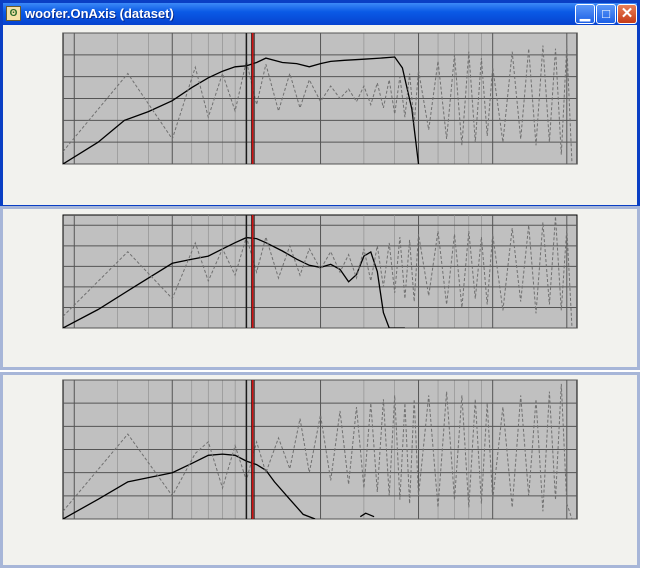 This screenshot has height=570, width=650. Describe the element at coordinates (627, 14) in the screenshot. I see `close-button: ✕` at that location.